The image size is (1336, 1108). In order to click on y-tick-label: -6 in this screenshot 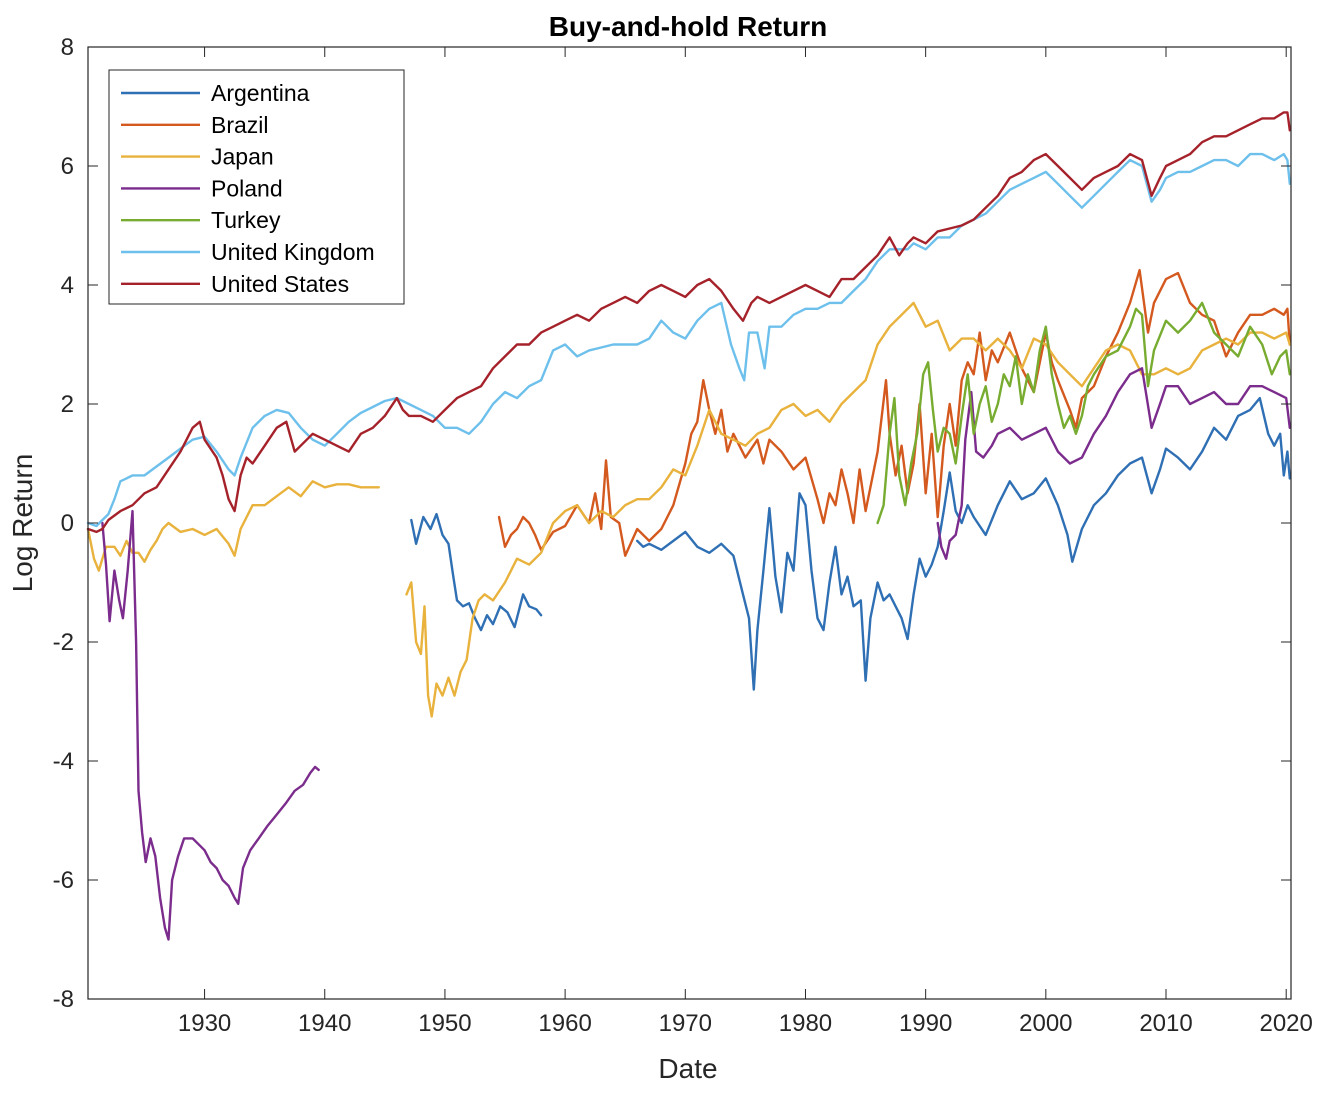, I will do `click(63, 880)`.